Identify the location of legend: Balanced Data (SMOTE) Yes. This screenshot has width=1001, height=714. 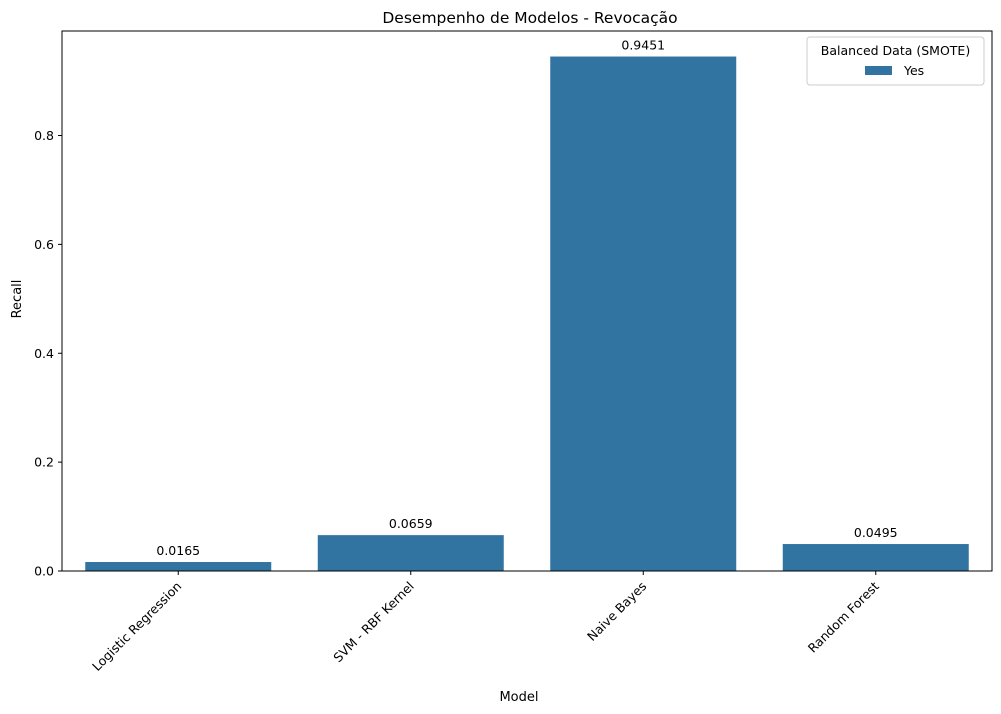
(895, 61).